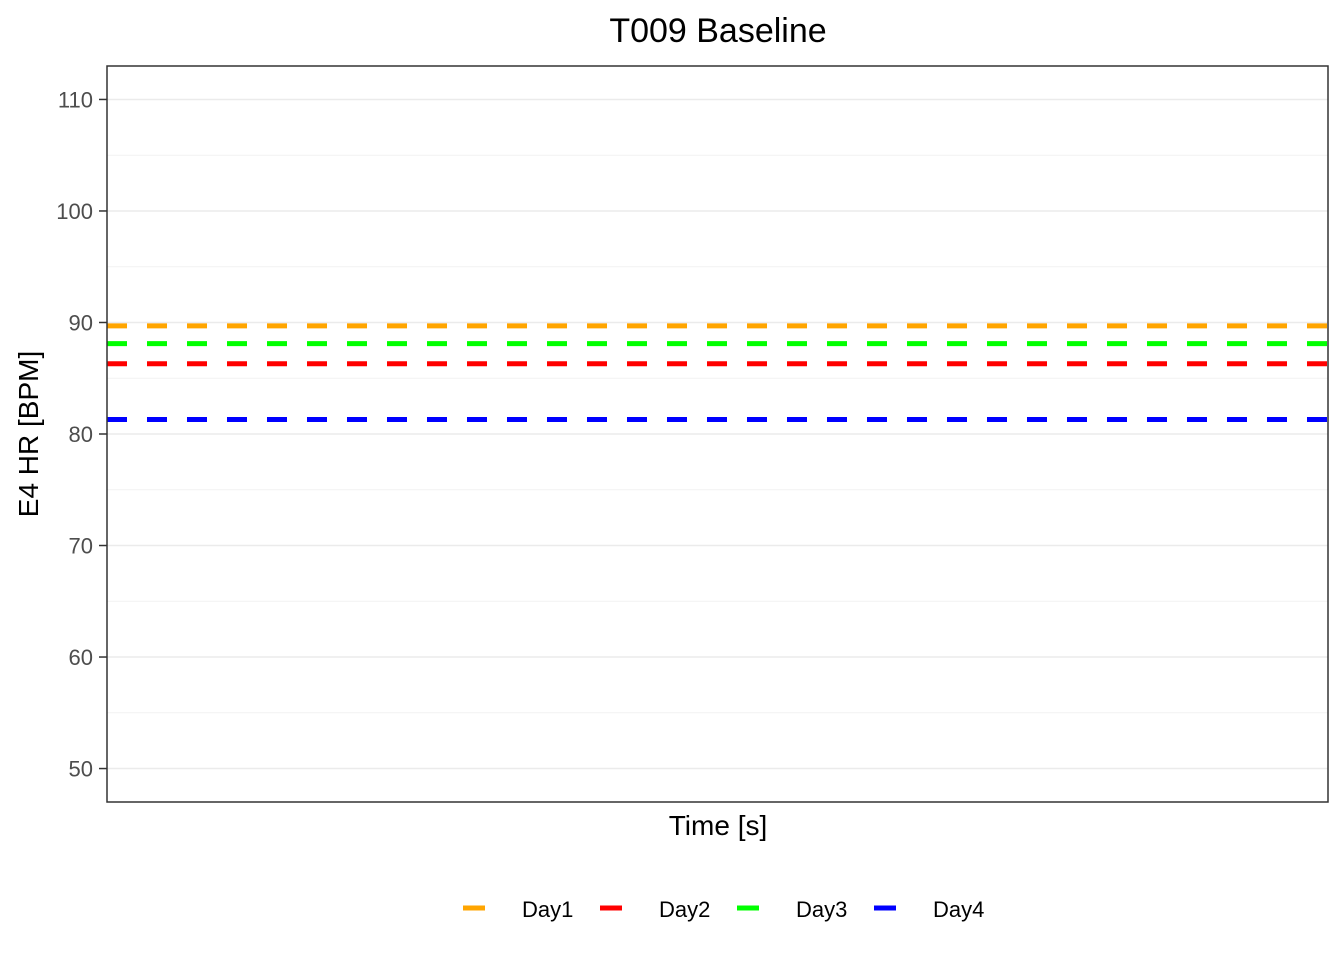  What do you see at coordinates (75, 99) in the screenshot?
I see `y-tick-label: 110` at bounding box center [75, 99].